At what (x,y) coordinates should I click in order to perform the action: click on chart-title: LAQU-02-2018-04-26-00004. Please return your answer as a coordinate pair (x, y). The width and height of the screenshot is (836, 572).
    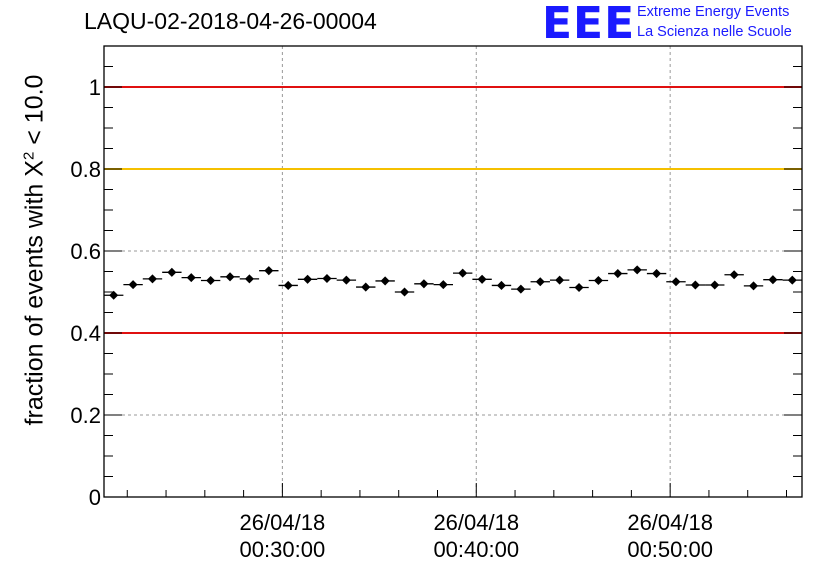
    Looking at the image, I should click on (230, 21).